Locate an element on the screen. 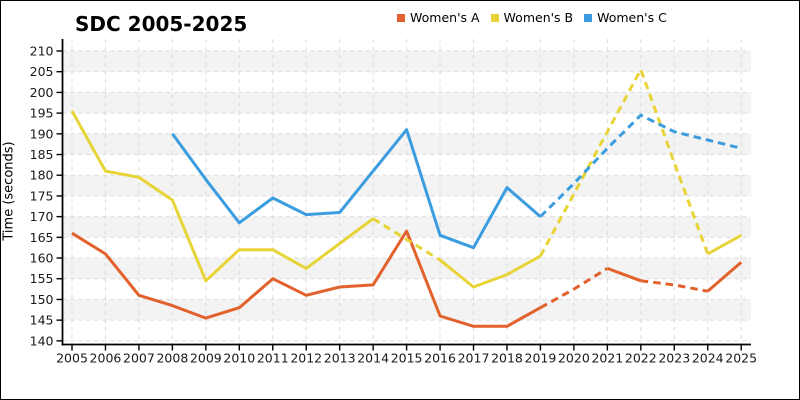 The image size is (800, 400). x-tick-label: 2015 is located at coordinates (407, 358).